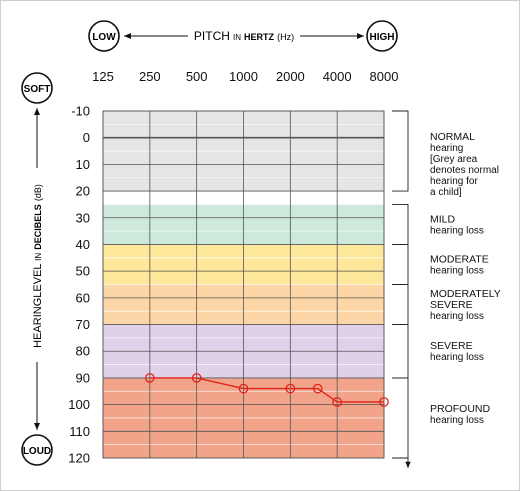  Describe the element at coordinates (259, 37) in the screenshot. I see `pitch-title-unit: HERTZ` at that location.